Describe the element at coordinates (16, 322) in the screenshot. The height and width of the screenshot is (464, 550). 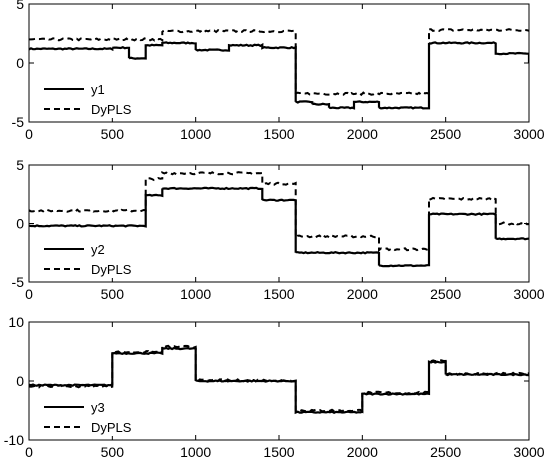
I see `y-tick-label: 10` at that location.